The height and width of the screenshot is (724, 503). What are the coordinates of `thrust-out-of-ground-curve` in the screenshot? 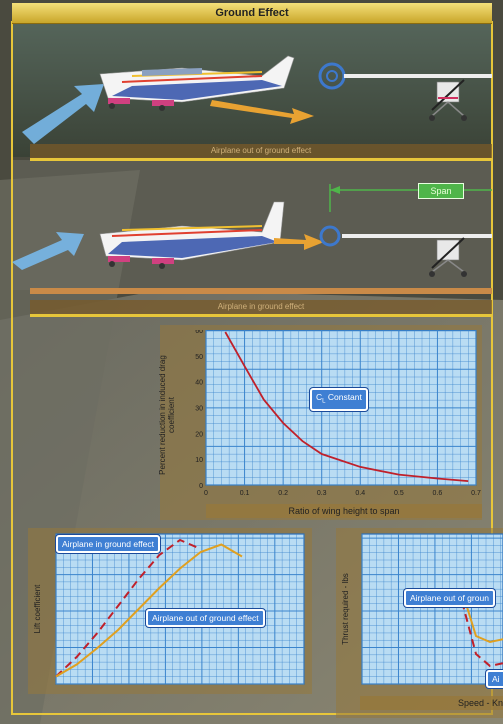 It's located at (482, 617).